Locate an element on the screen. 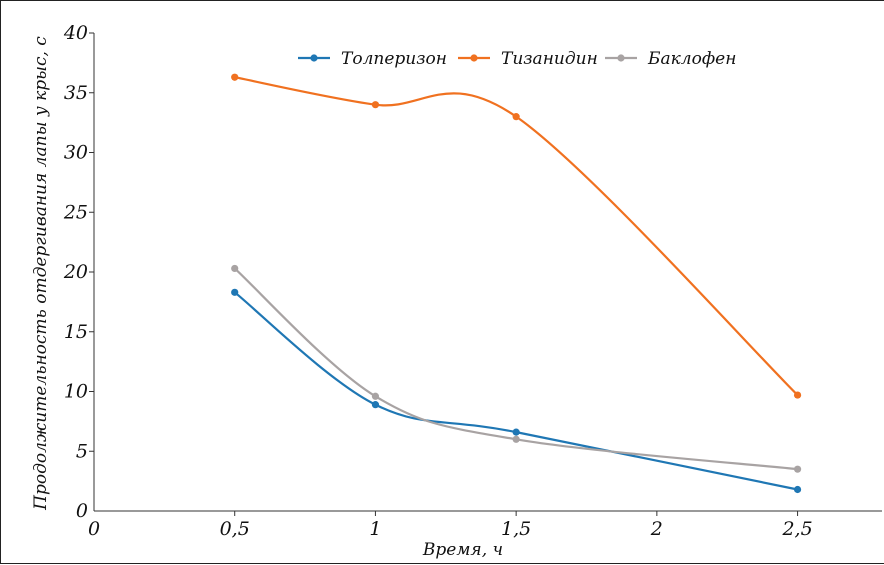 The image size is (884, 565). y-tick-label: 25 is located at coordinates (75, 212).